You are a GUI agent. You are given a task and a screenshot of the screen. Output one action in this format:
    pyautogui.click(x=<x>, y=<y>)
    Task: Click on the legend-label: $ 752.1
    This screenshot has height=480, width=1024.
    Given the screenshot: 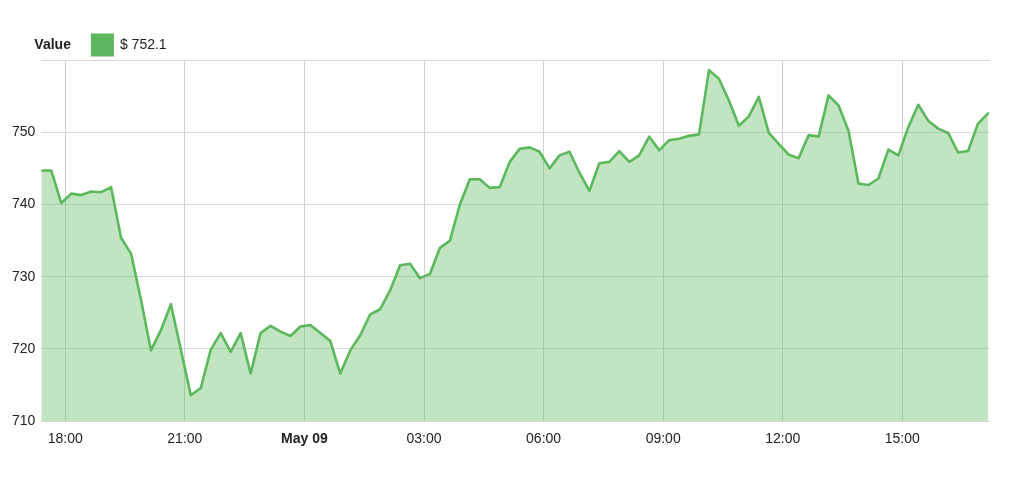 What is the action you would take?
    pyautogui.click(x=143, y=43)
    